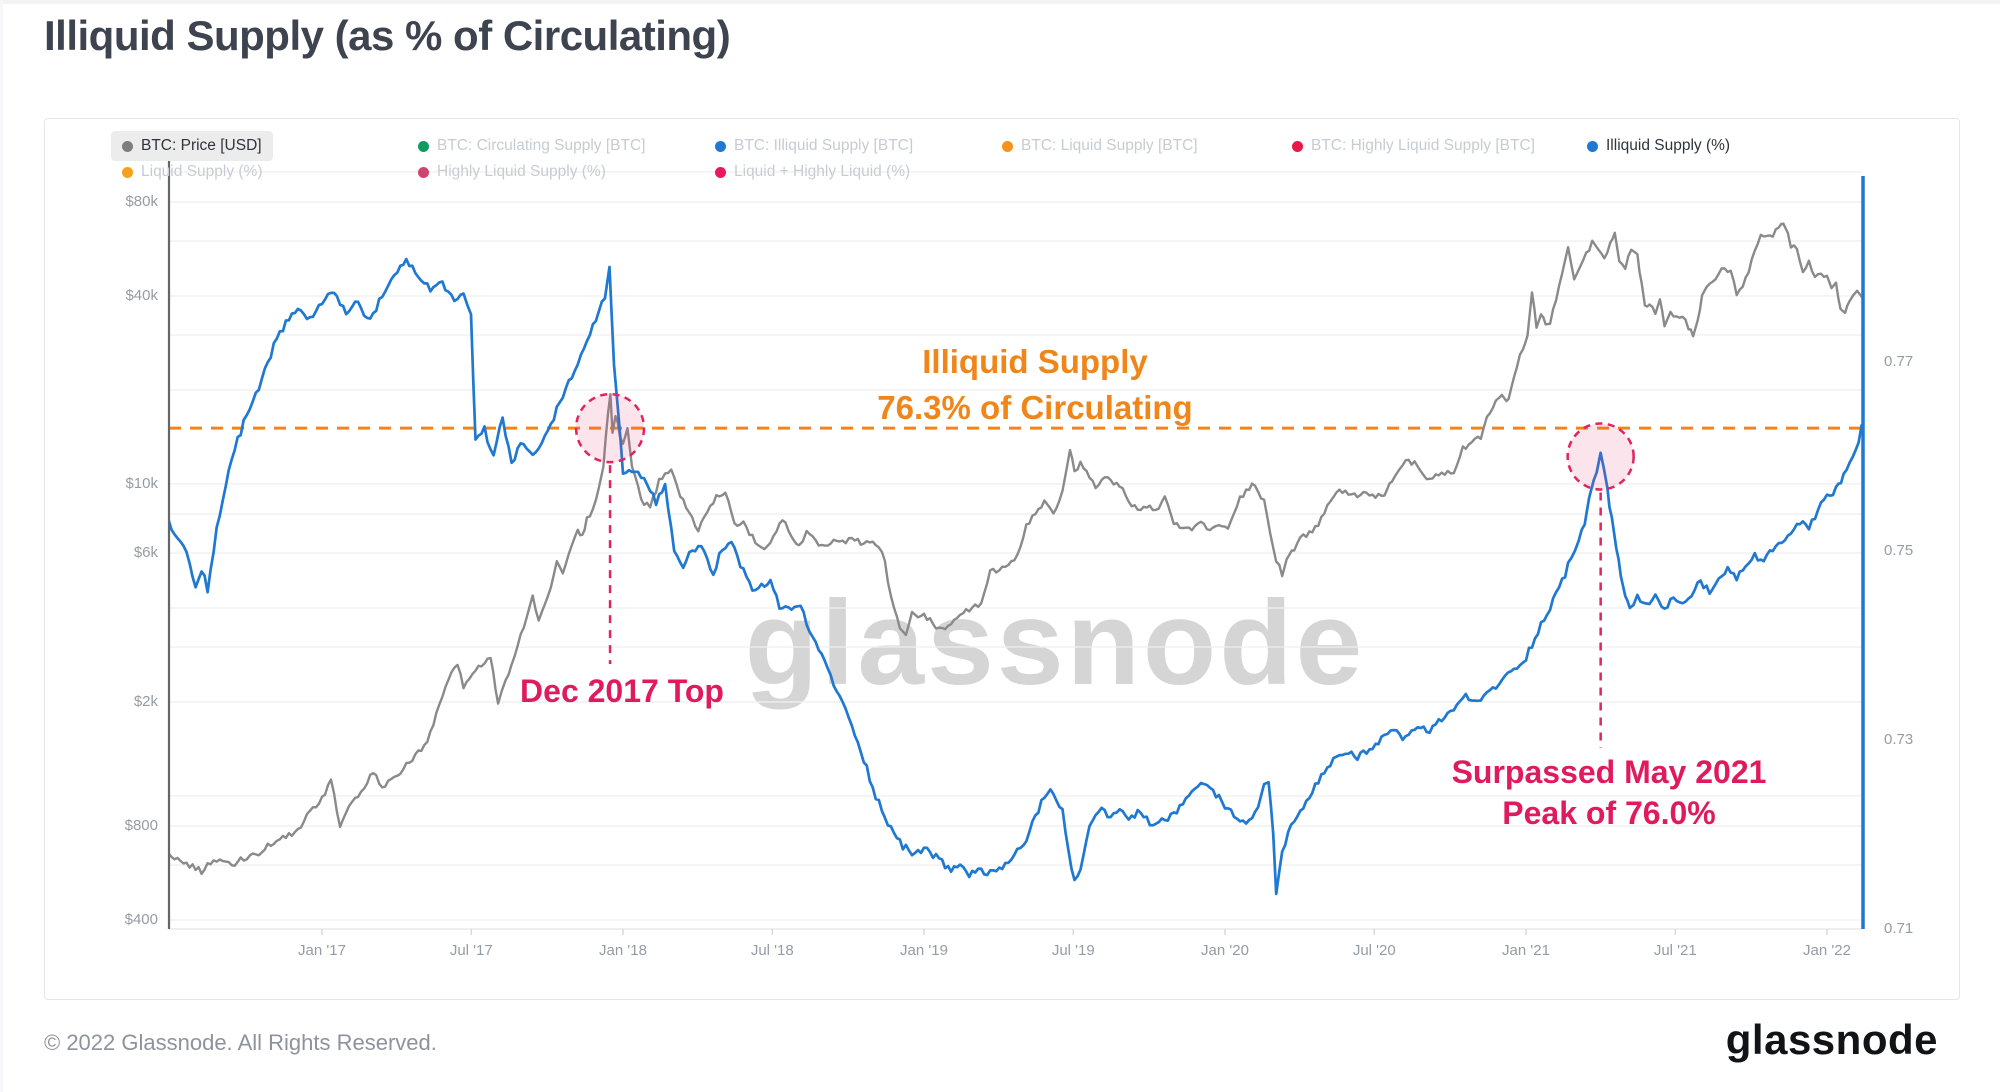 The image size is (2000, 1092). Describe the element at coordinates (1035, 385) in the screenshot. I see `illiquid-ref-annotation: Illiquid Supply 76.3% of Circulating` at that location.